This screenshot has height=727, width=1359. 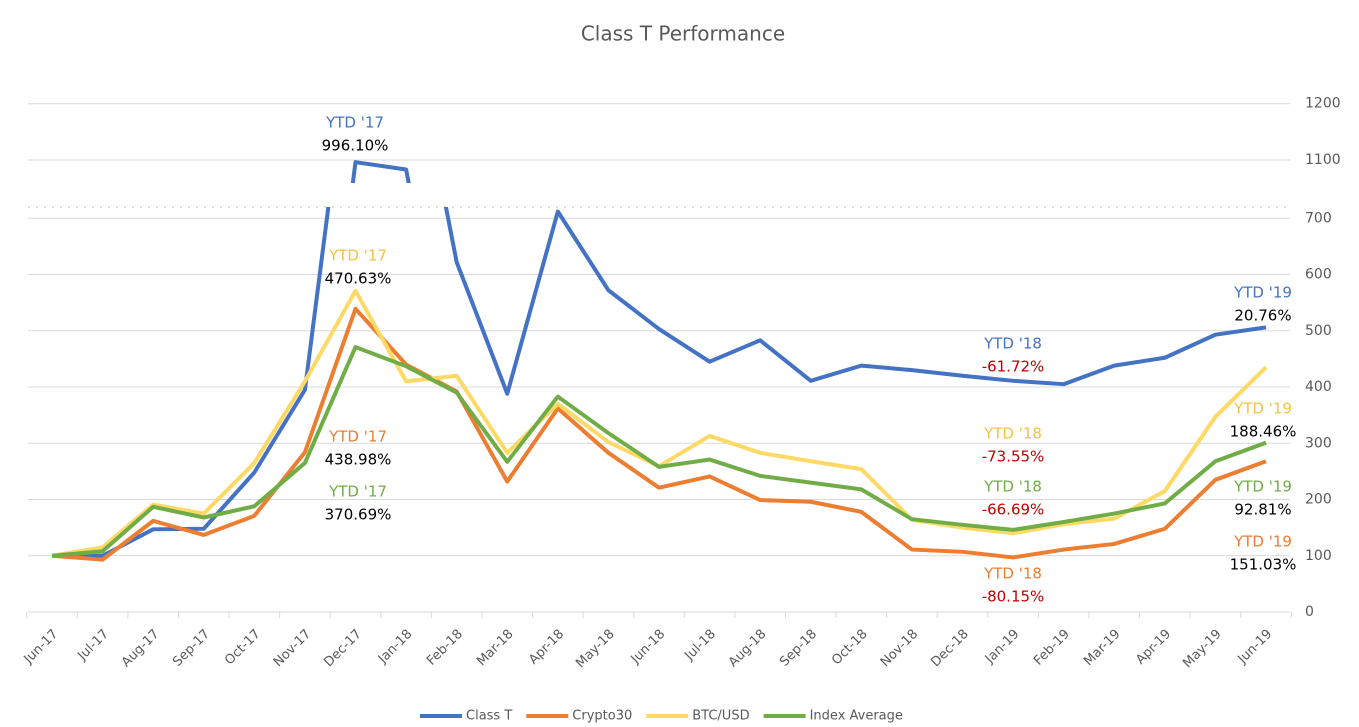 What do you see at coordinates (595, 649) in the screenshot?
I see `x-tick-label: May-18` at bounding box center [595, 649].